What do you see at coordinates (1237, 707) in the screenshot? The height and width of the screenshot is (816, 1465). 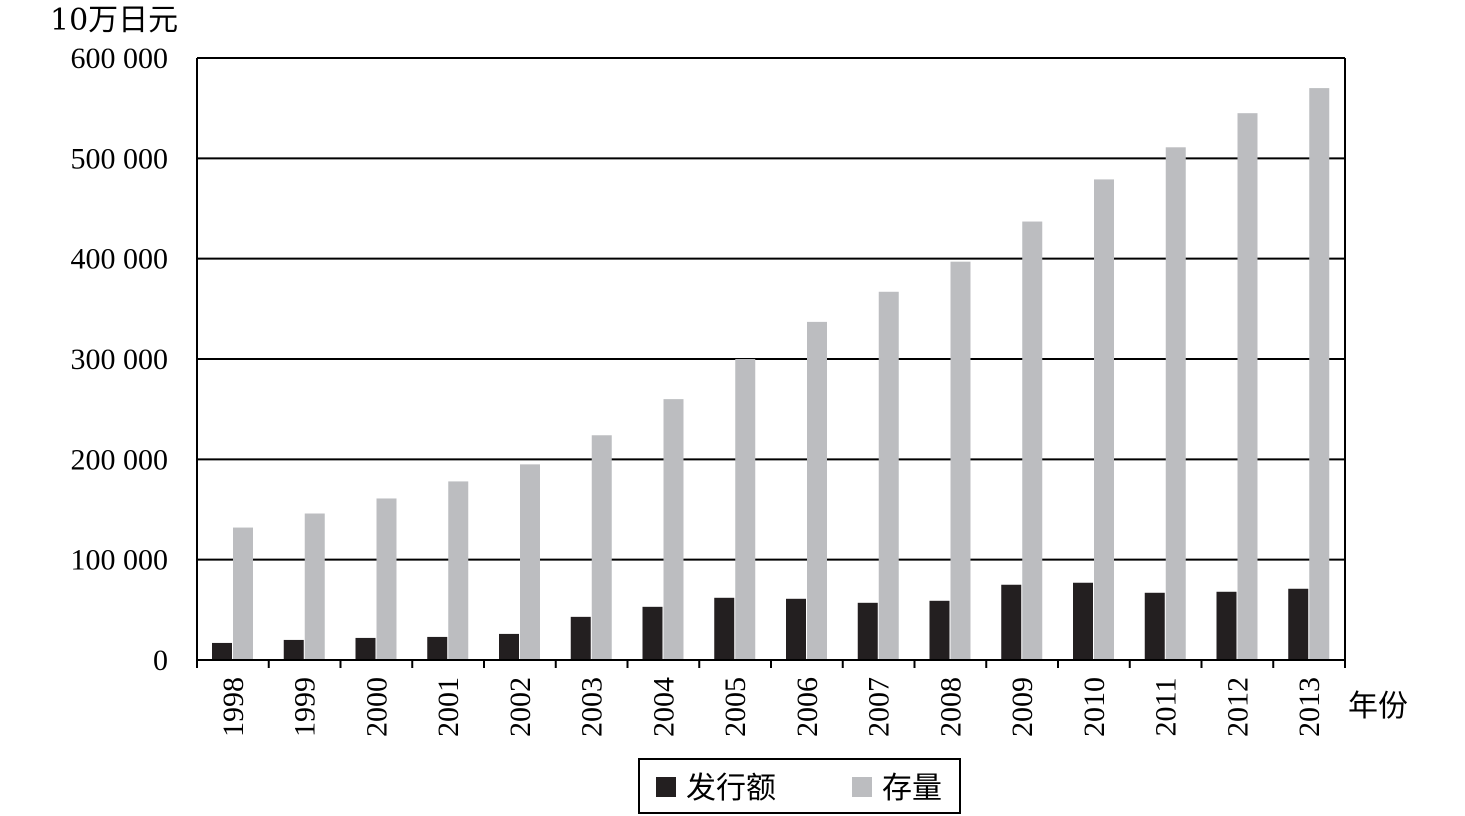 I see `x-tick-label: 2012` at bounding box center [1237, 707].